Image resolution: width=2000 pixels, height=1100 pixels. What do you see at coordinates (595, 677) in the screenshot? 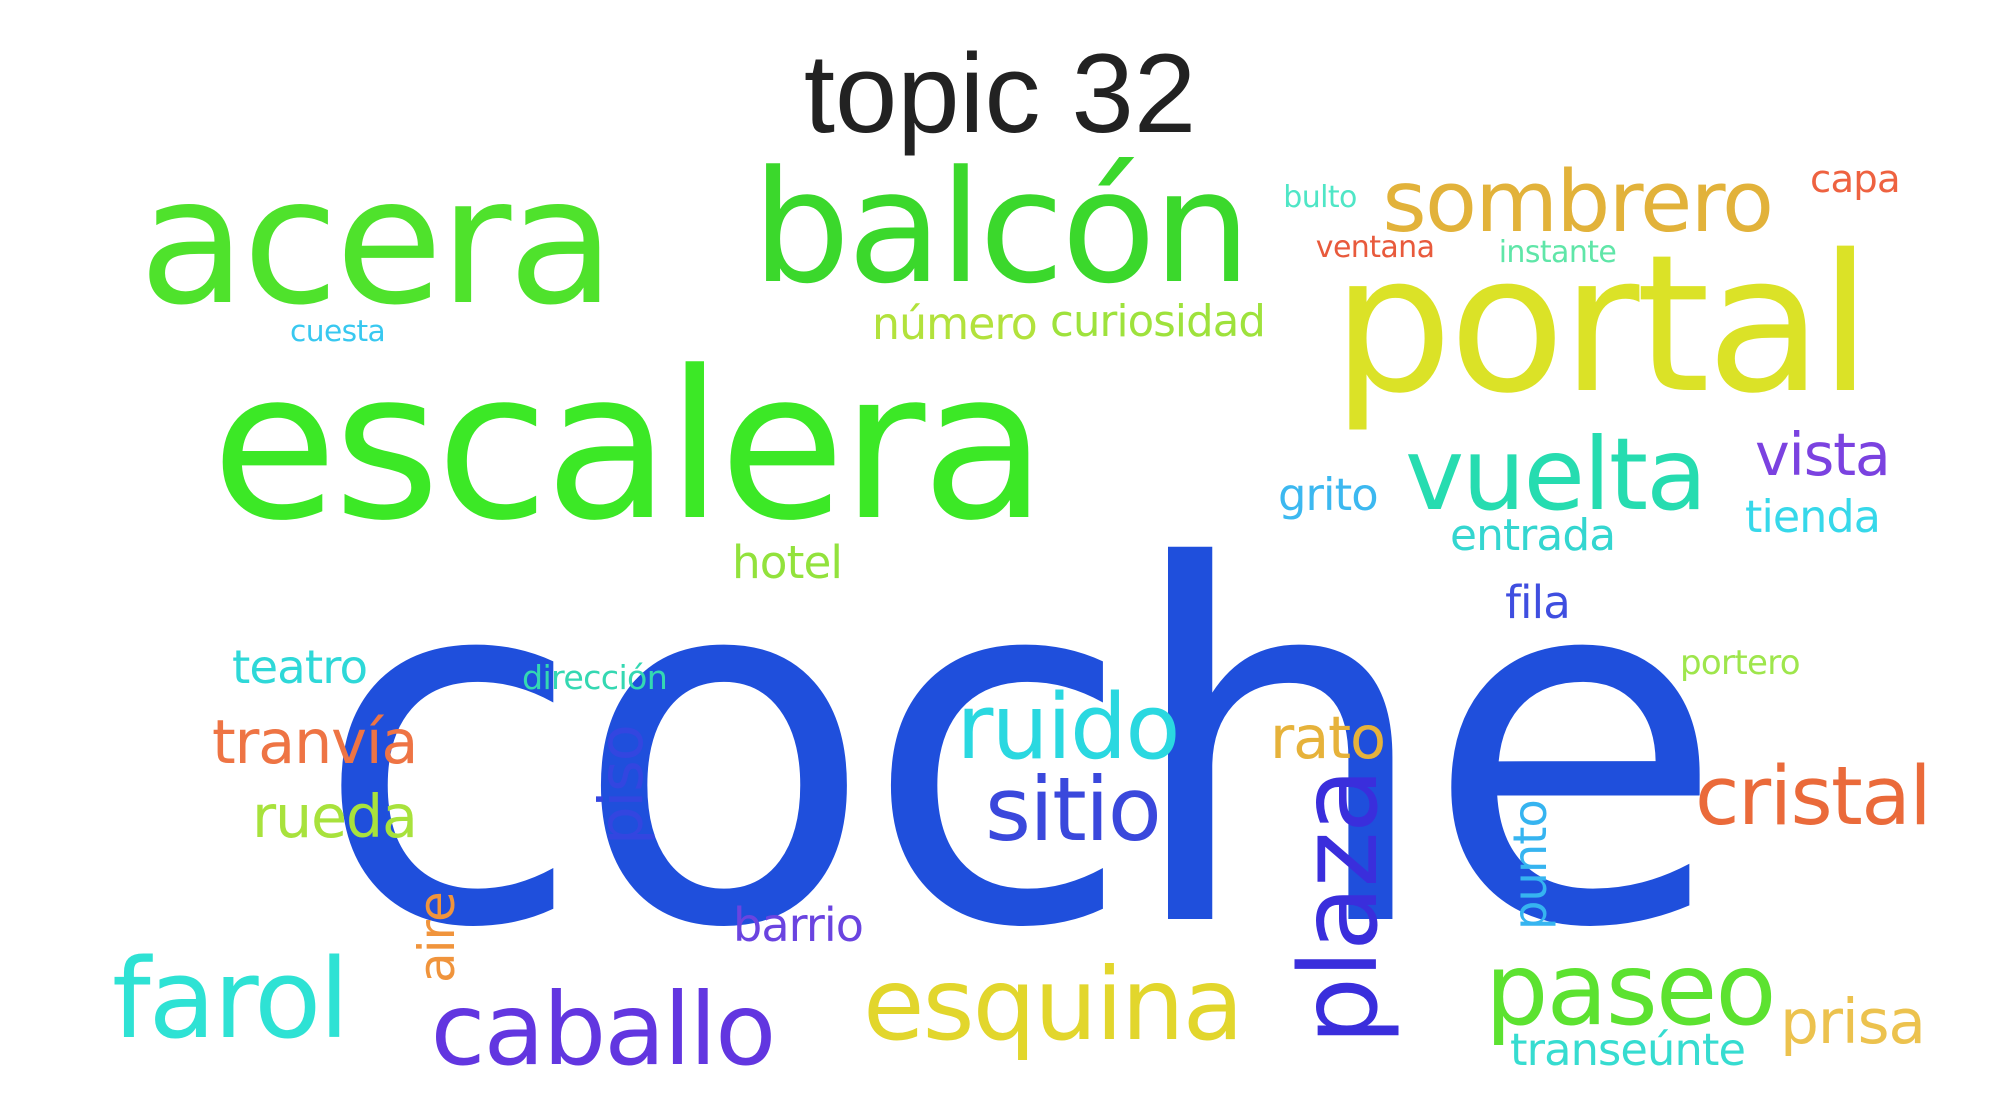
I see `word-dirección: dirección` at bounding box center [595, 677].